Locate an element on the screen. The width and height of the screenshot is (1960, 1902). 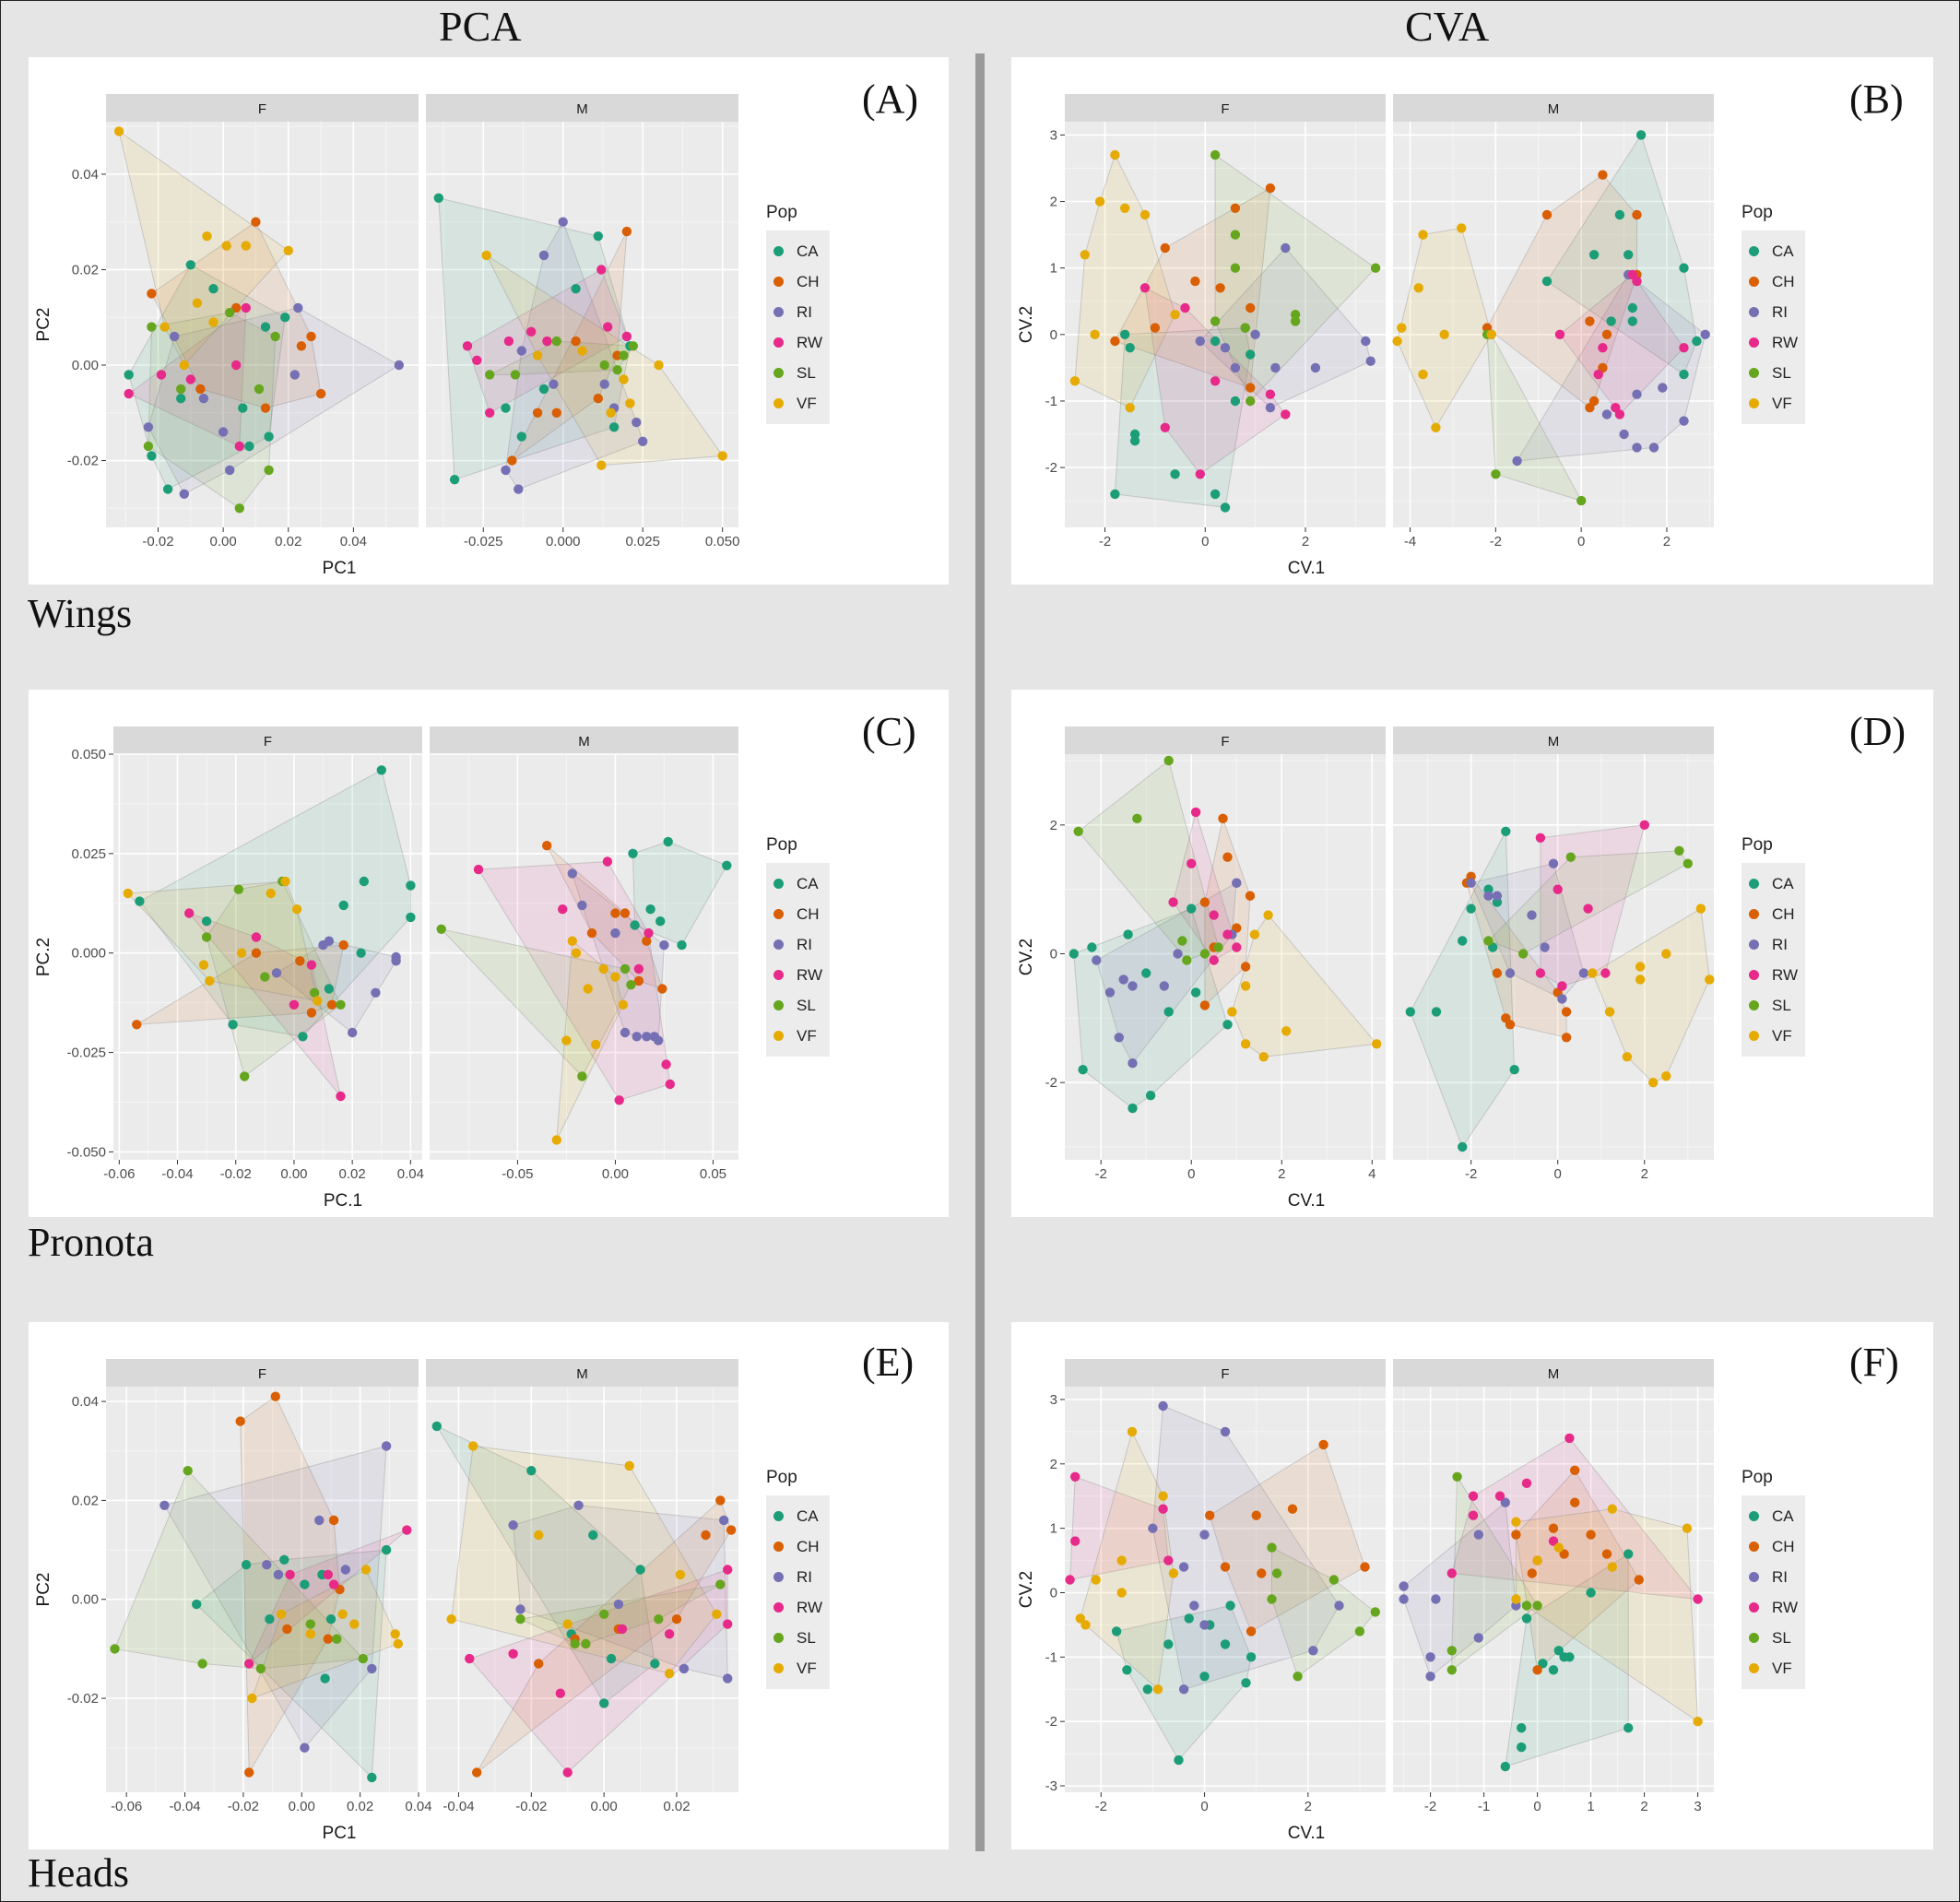
x-tick-label: 0 is located at coordinates (1581, 541).